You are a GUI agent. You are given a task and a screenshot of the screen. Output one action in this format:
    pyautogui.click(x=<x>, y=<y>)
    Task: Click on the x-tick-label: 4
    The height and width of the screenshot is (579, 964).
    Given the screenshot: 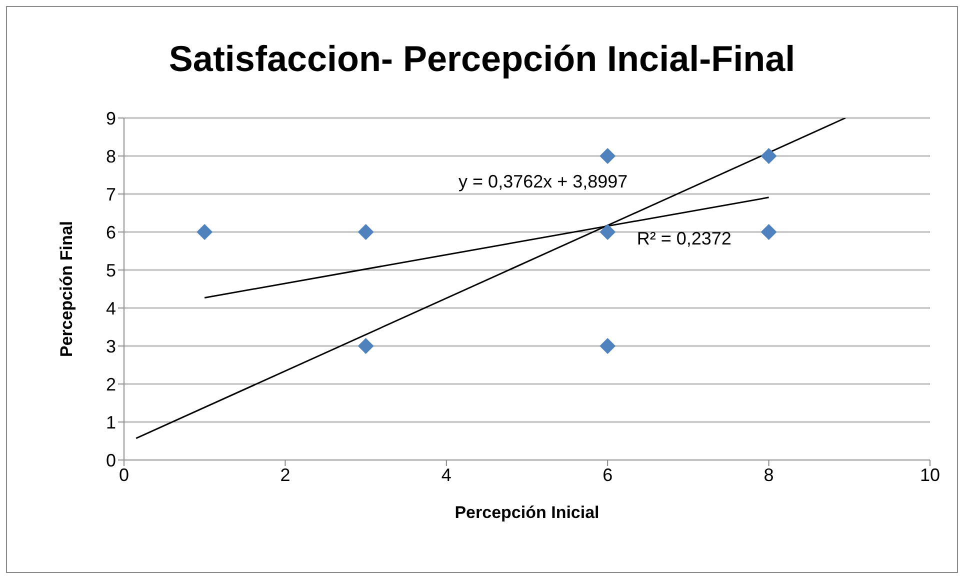 What is the action you would take?
    pyautogui.click(x=446, y=474)
    